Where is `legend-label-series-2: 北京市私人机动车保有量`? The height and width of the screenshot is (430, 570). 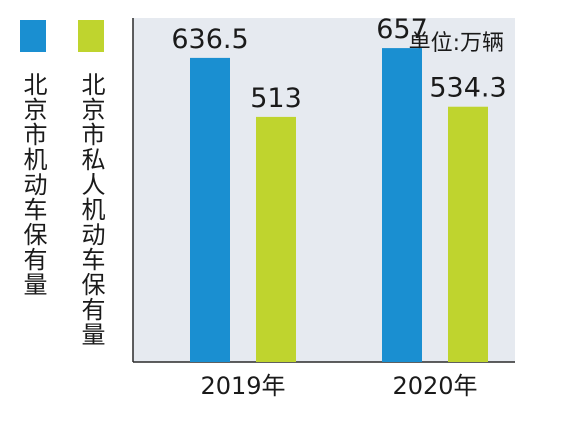 legend-label-series-2: 北京市私人机动车保有量 is located at coordinates (91, 209).